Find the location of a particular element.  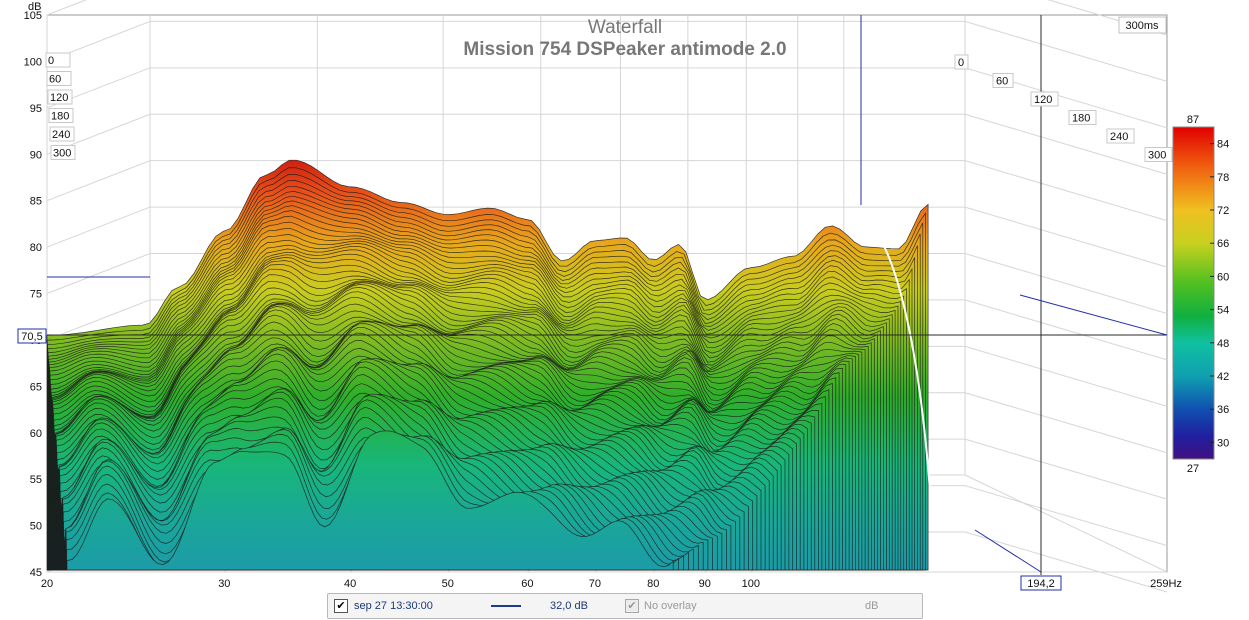

overlay-label: No overlay is located at coordinates (670, 606).